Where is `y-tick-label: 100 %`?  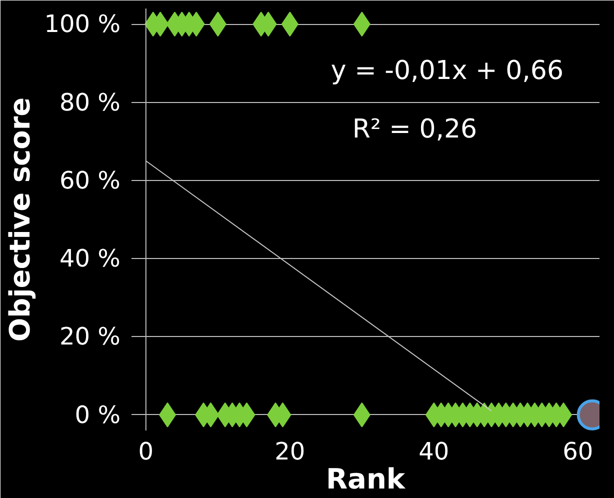
y-tick-label: 100 % is located at coordinates (82, 24).